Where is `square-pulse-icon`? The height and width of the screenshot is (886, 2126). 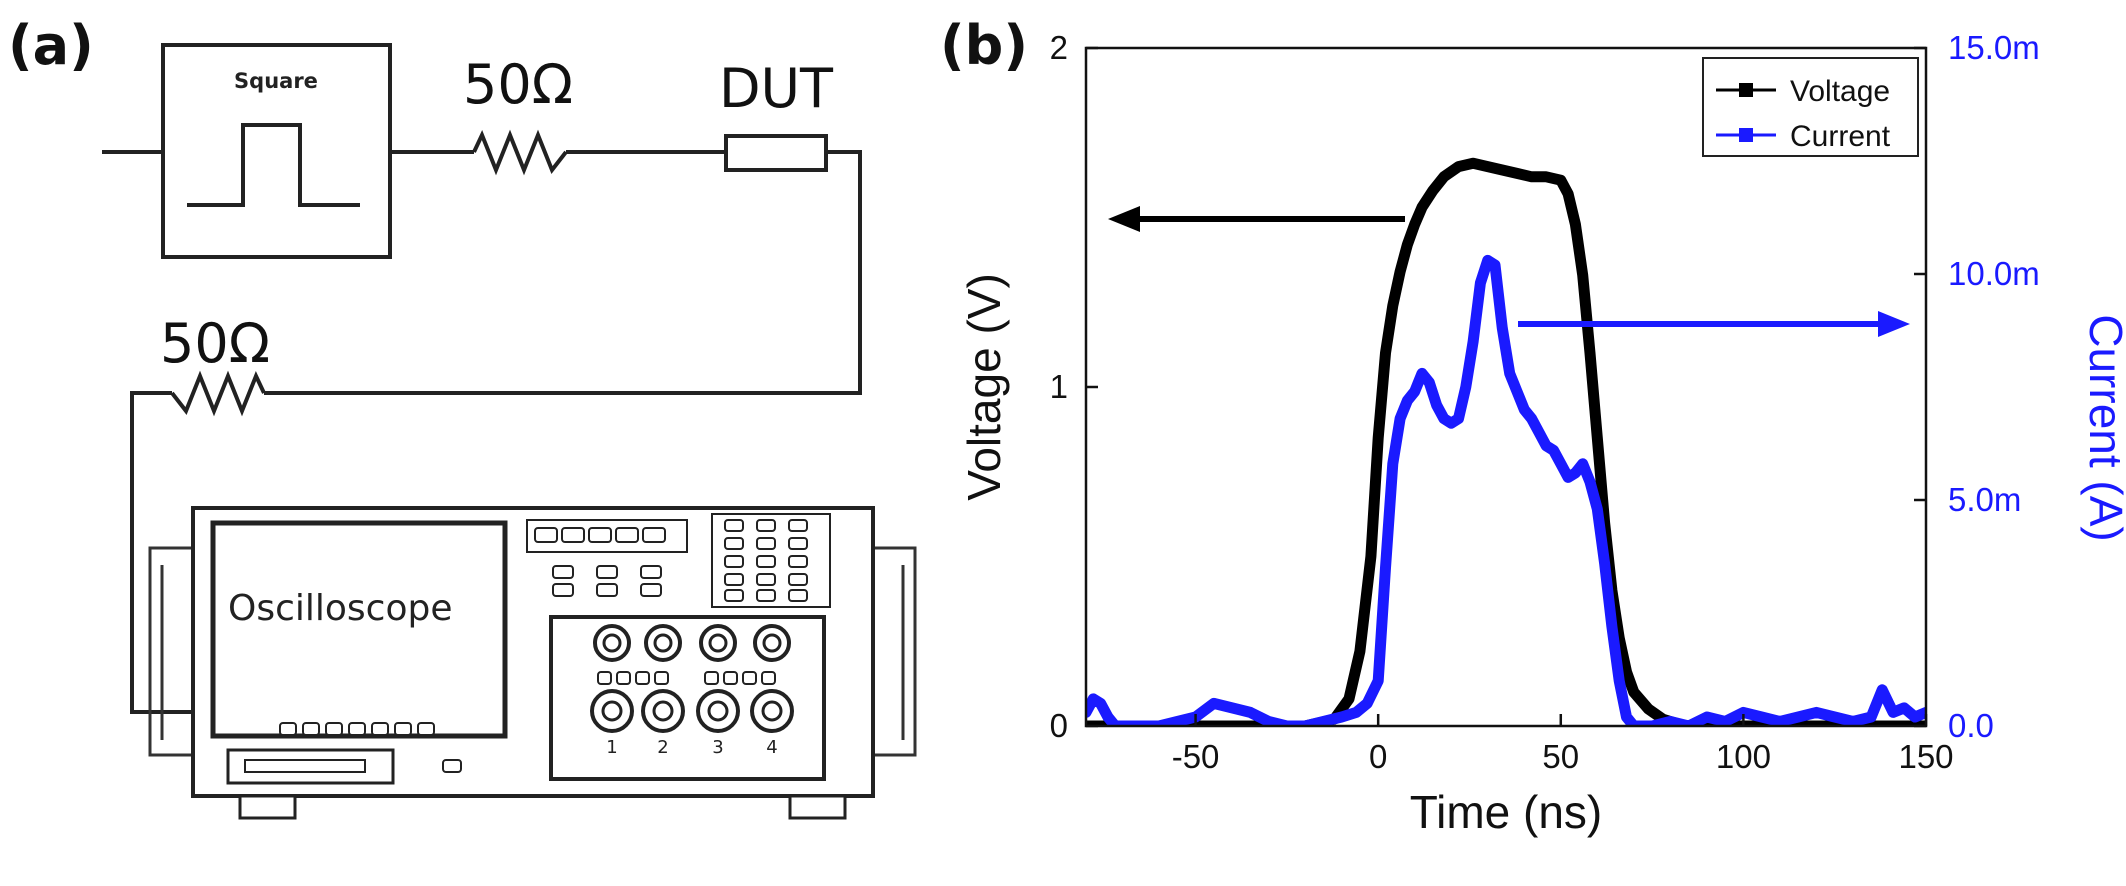
square-pulse-icon is located at coordinates (273, 165).